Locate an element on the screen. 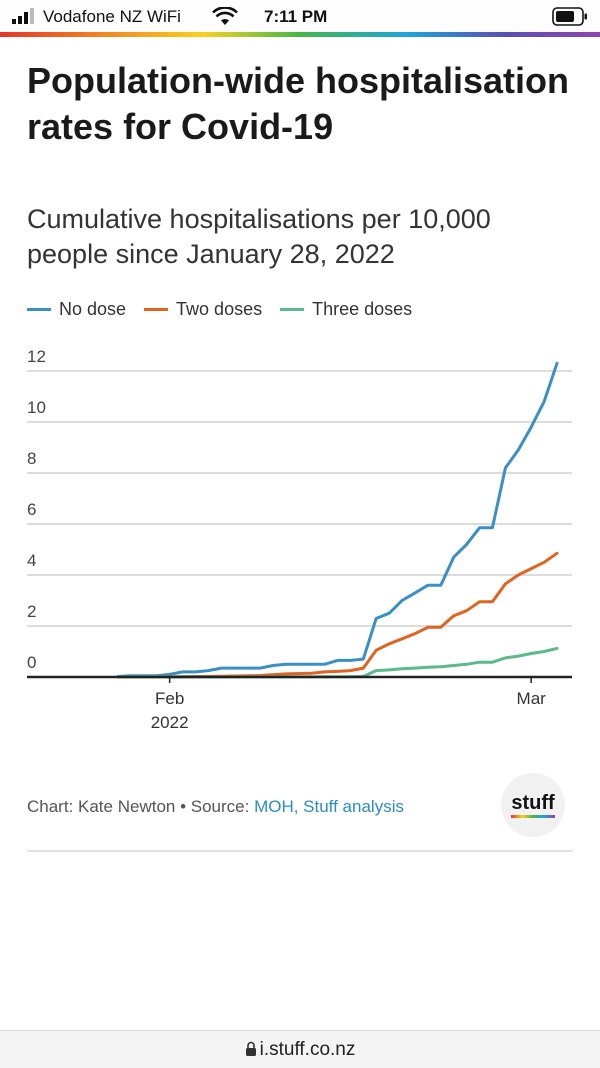 The image size is (600, 1068). lock-icon is located at coordinates (250, 1048).